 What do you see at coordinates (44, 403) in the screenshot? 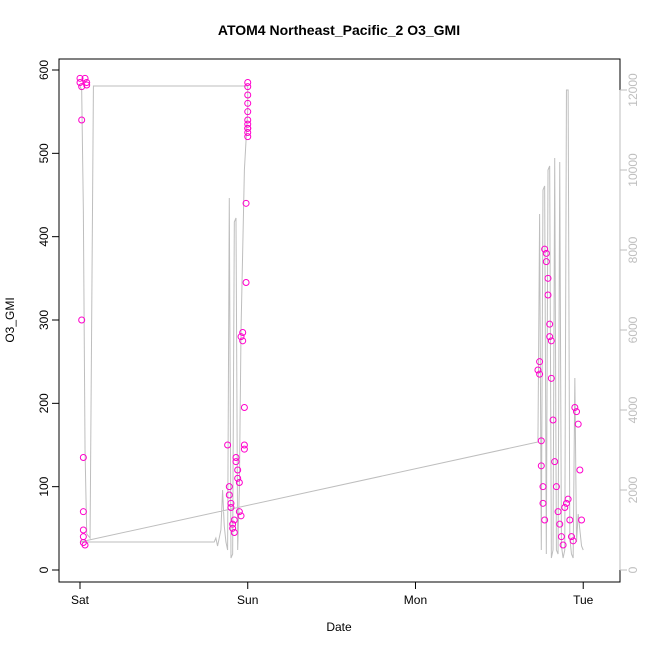
I see `left-y-tick-label: 200` at bounding box center [44, 403].